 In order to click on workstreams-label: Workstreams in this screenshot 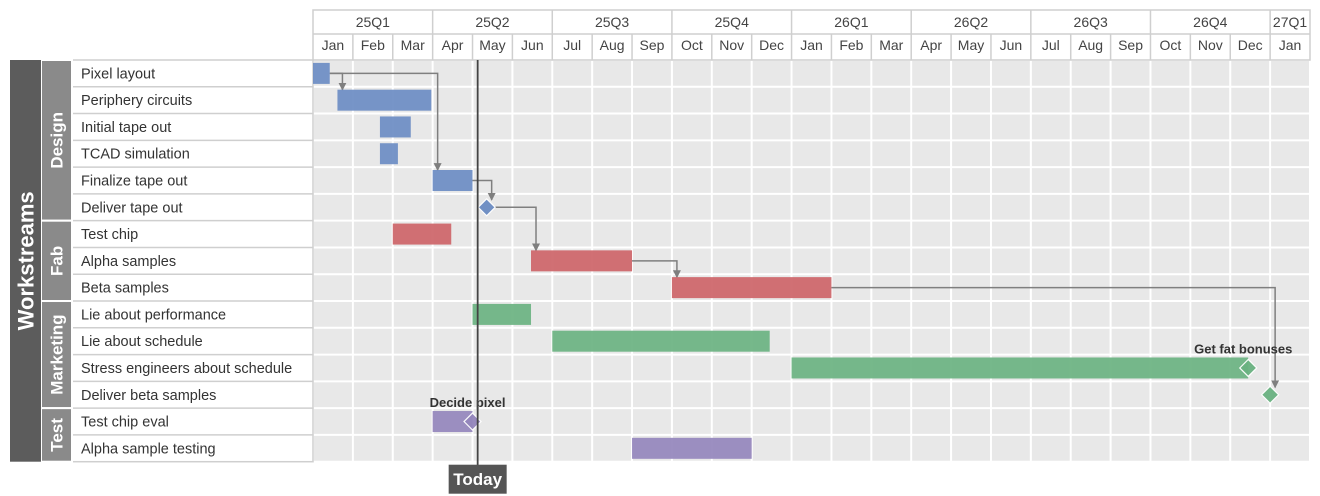, I will do `click(26, 260)`.